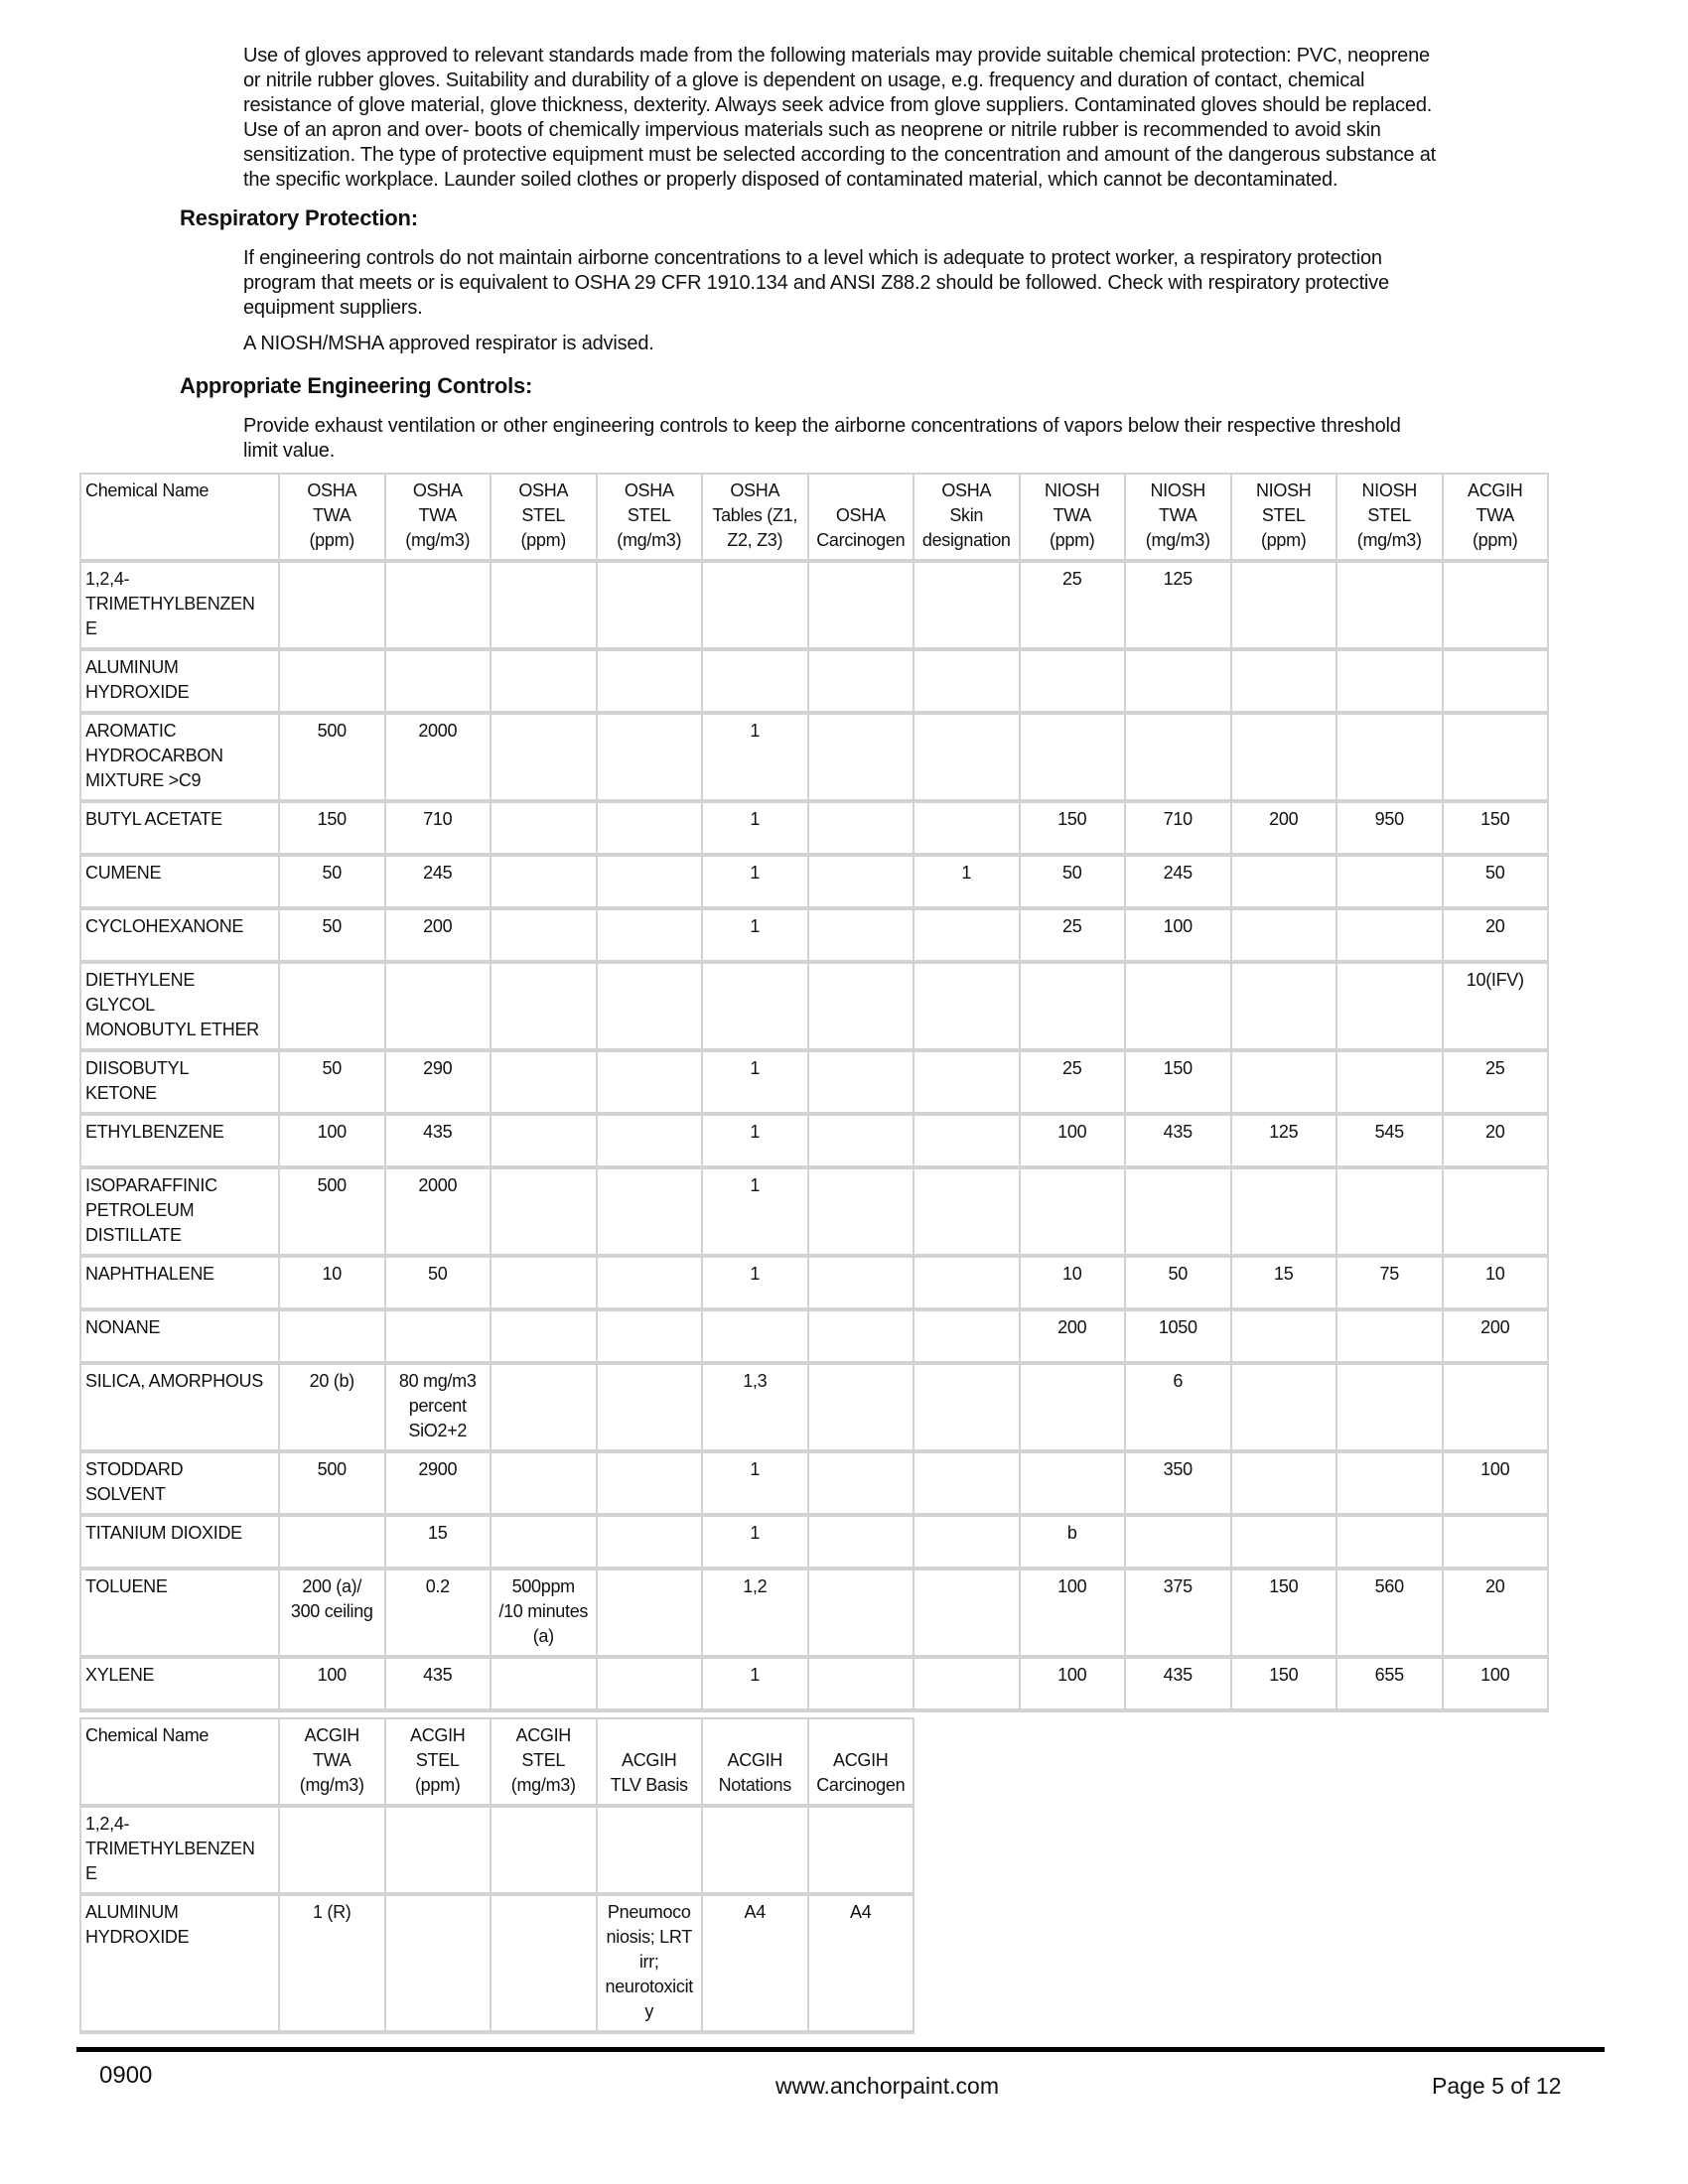 The height and width of the screenshot is (2184, 1688). I want to click on value-cell: 290, so click(437, 1082).